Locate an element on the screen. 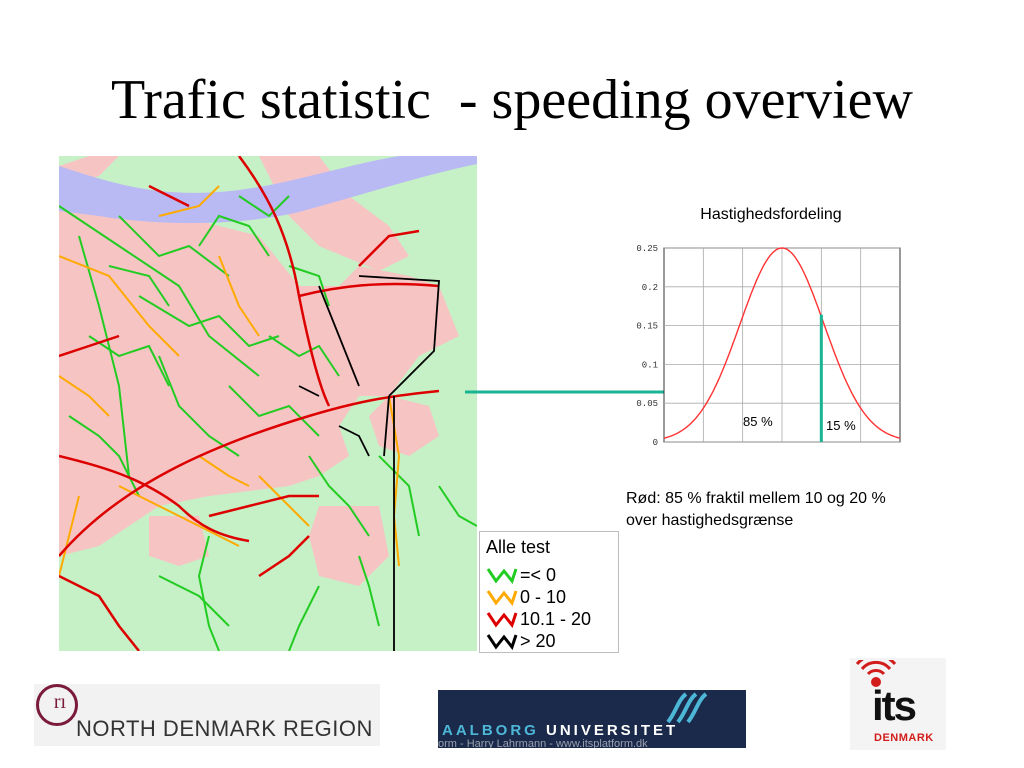 This screenshot has height=768, width=1024. legend-label: > 20 is located at coordinates (538, 640).